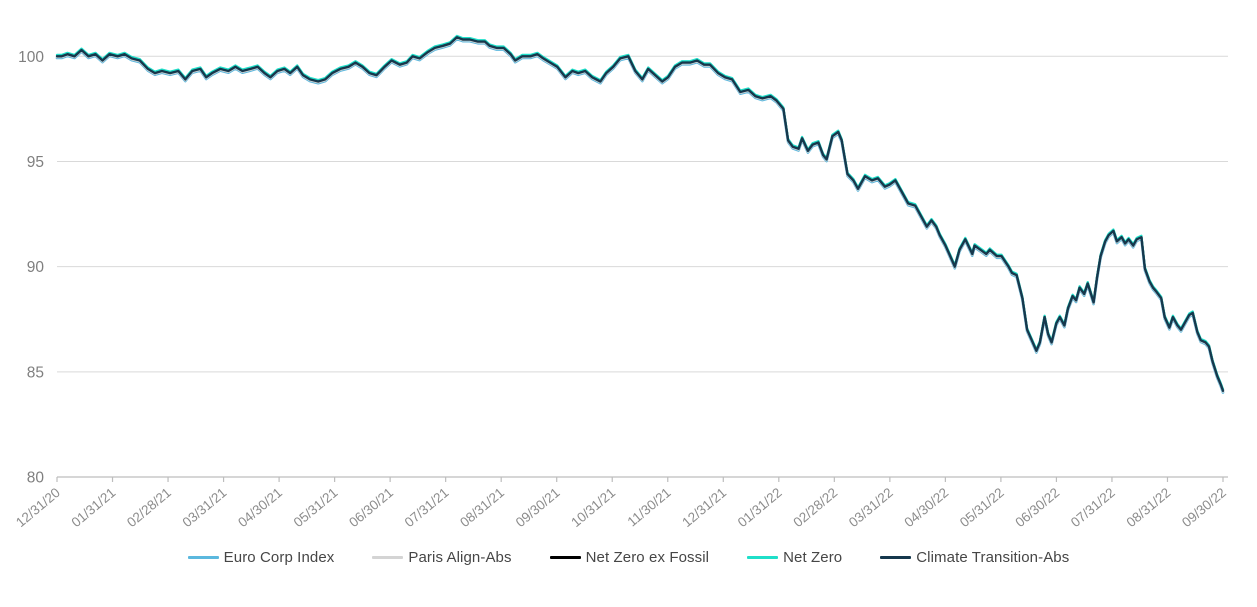  What do you see at coordinates (316, 507) in the screenshot?
I see `x-axis-tick-label: 05/31/21` at bounding box center [316, 507].